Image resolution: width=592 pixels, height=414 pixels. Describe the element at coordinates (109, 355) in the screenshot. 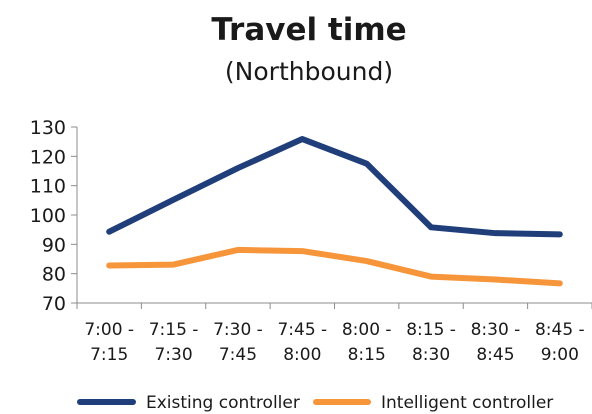

I see `x-tick-label-line: 7:15` at that location.